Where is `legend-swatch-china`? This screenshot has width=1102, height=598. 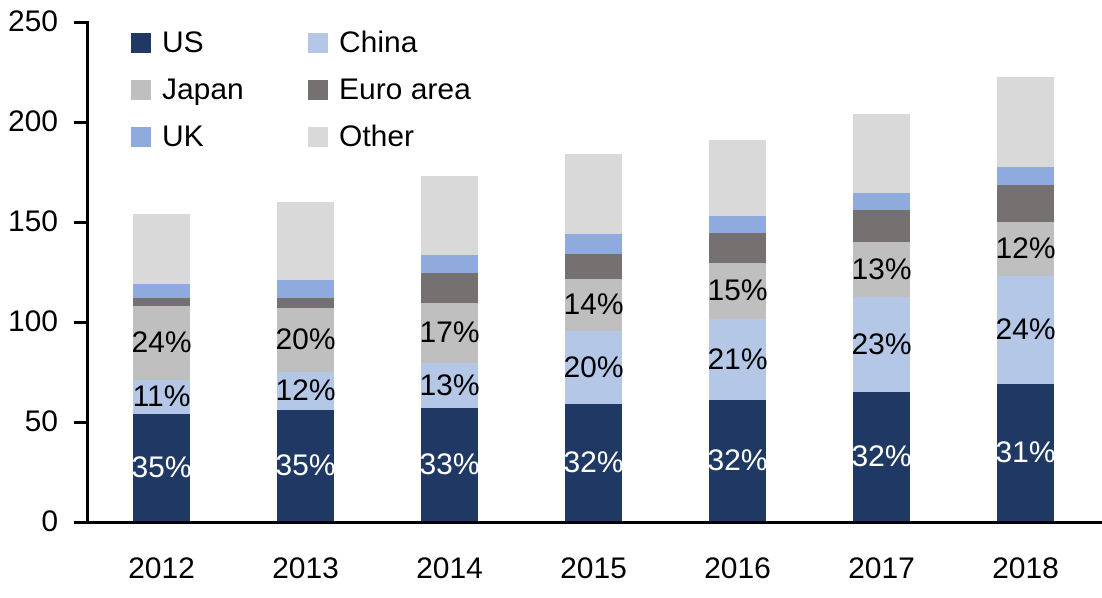 legend-swatch-china is located at coordinates (318, 43).